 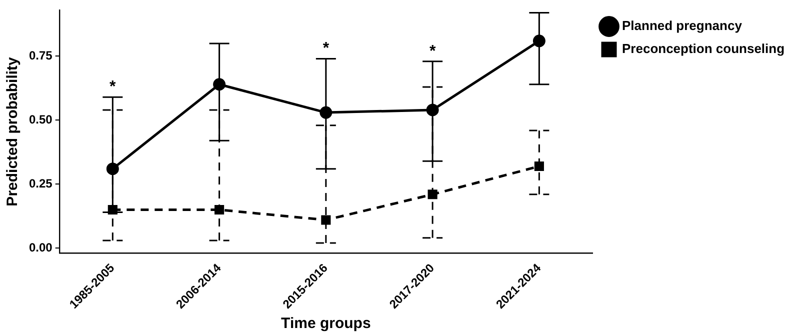 What do you see at coordinates (703, 48) in the screenshot?
I see `legend-label: Preconception counseling` at bounding box center [703, 48].